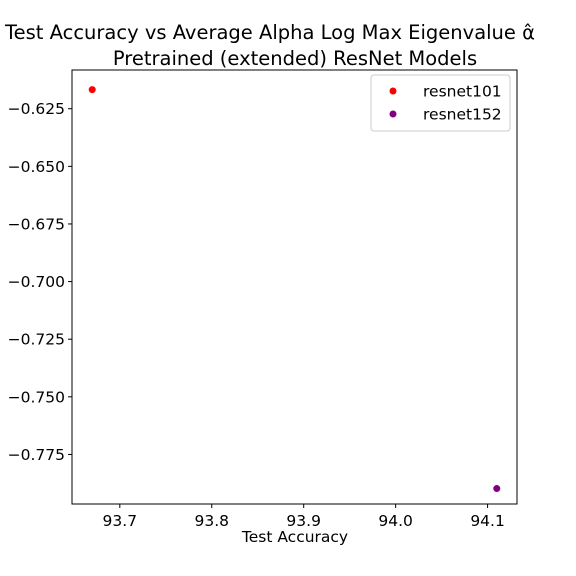 Image resolution: width=576 pixels, height=576 pixels. What do you see at coordinates (120, 521) in the screenshot?
I see `x-tick-label: 93.7` at bounding box center [120, 521].